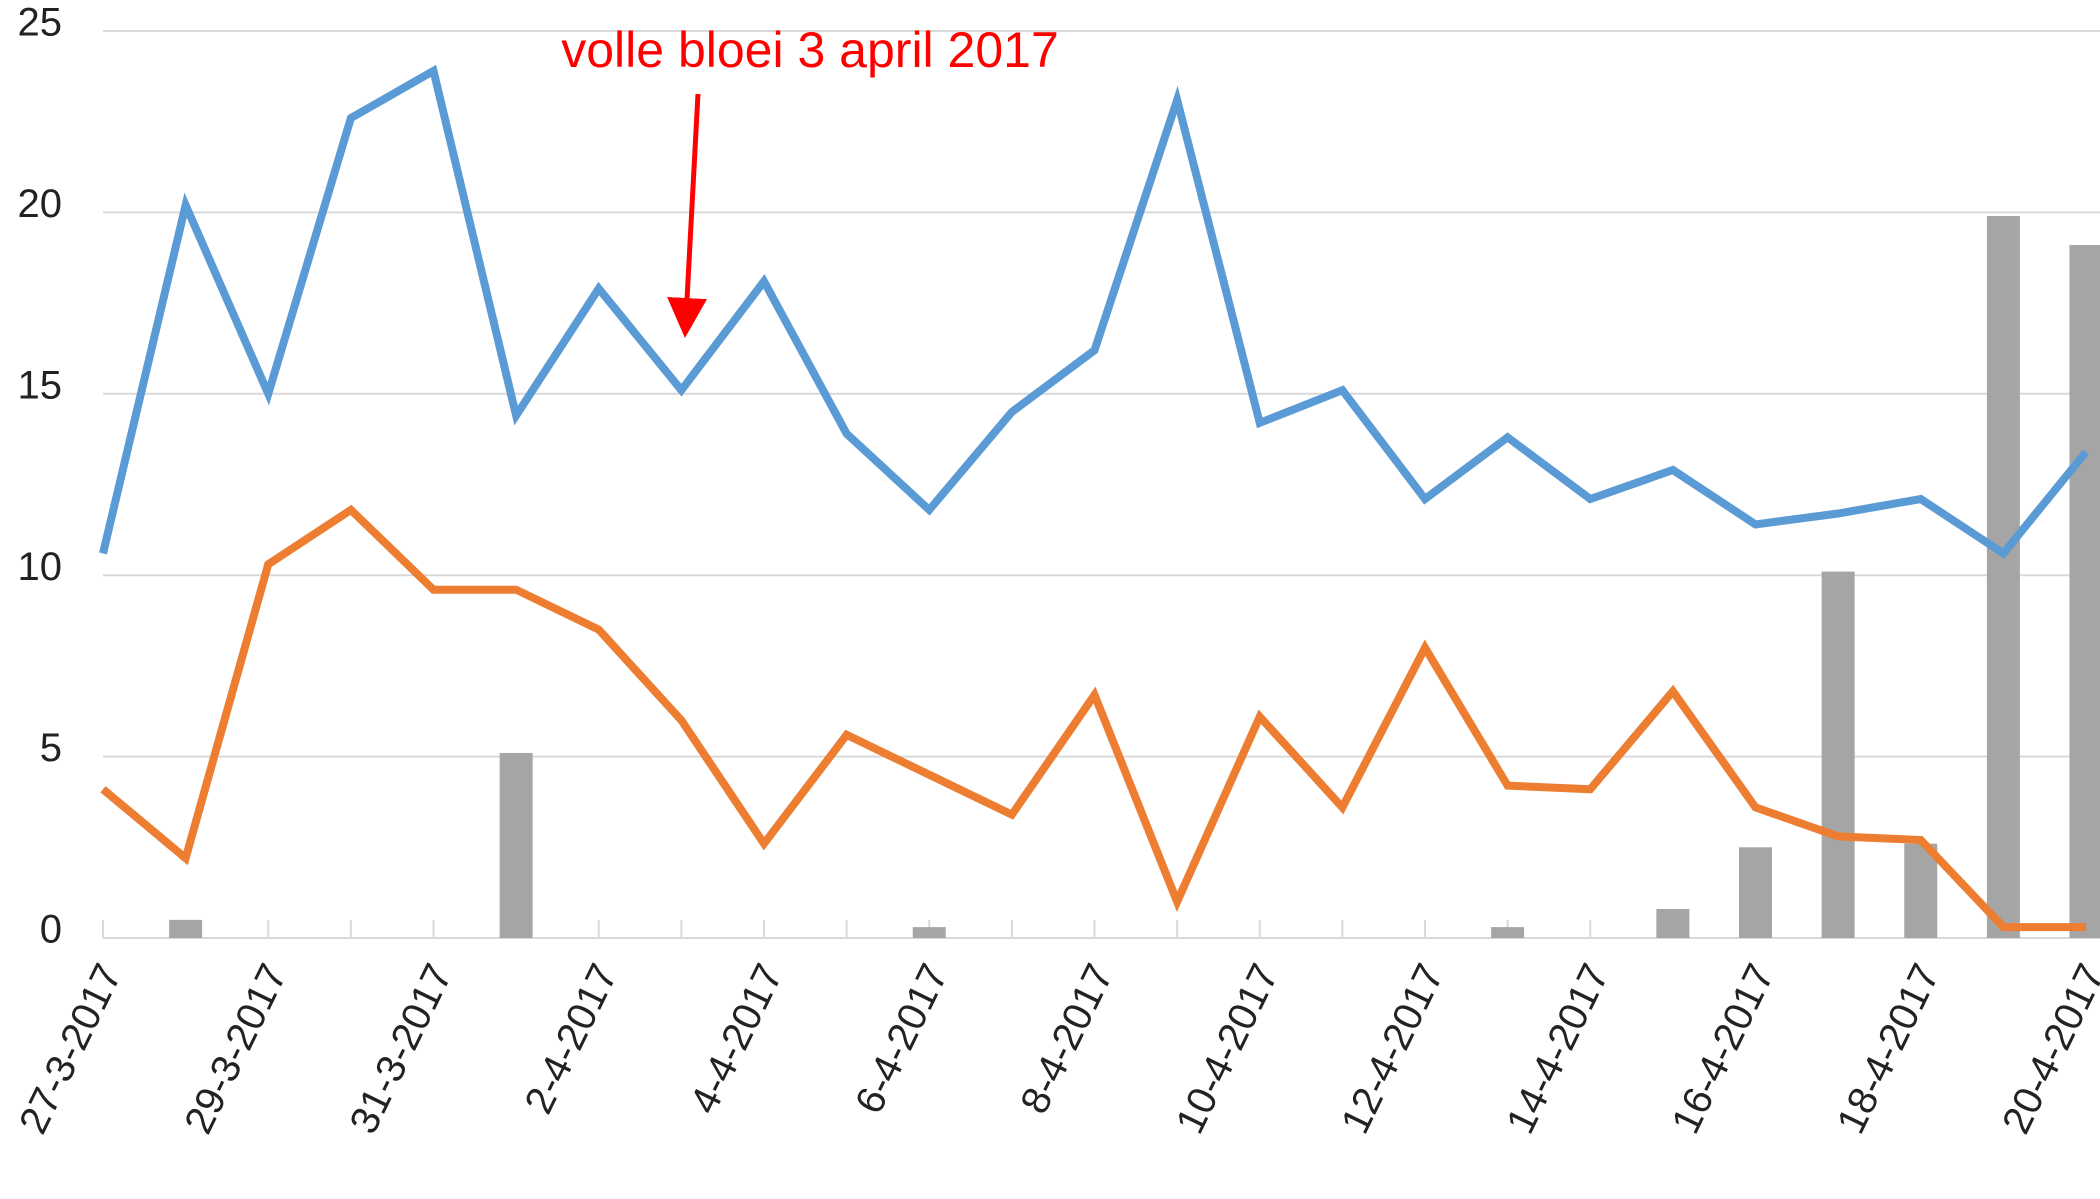  I want to click on y-tick-label: 15, so click(40, 385).